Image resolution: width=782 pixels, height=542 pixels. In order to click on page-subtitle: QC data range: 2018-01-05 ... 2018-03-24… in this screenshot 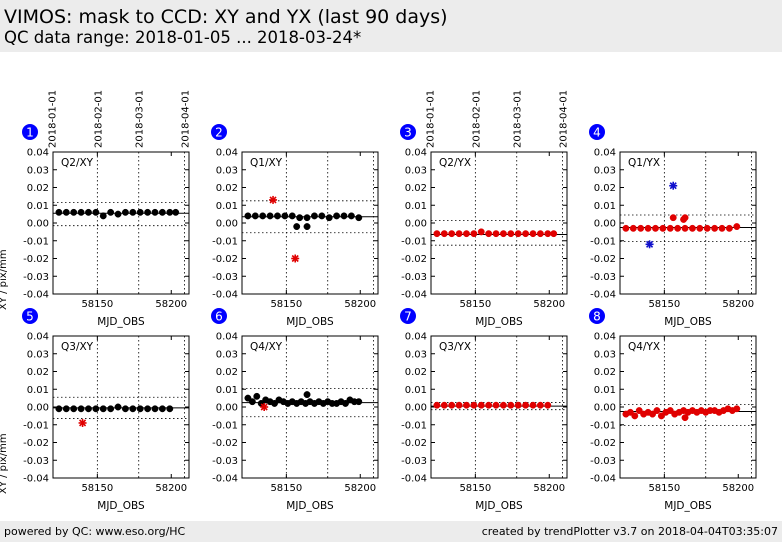, I will do `click(183, 37)`.